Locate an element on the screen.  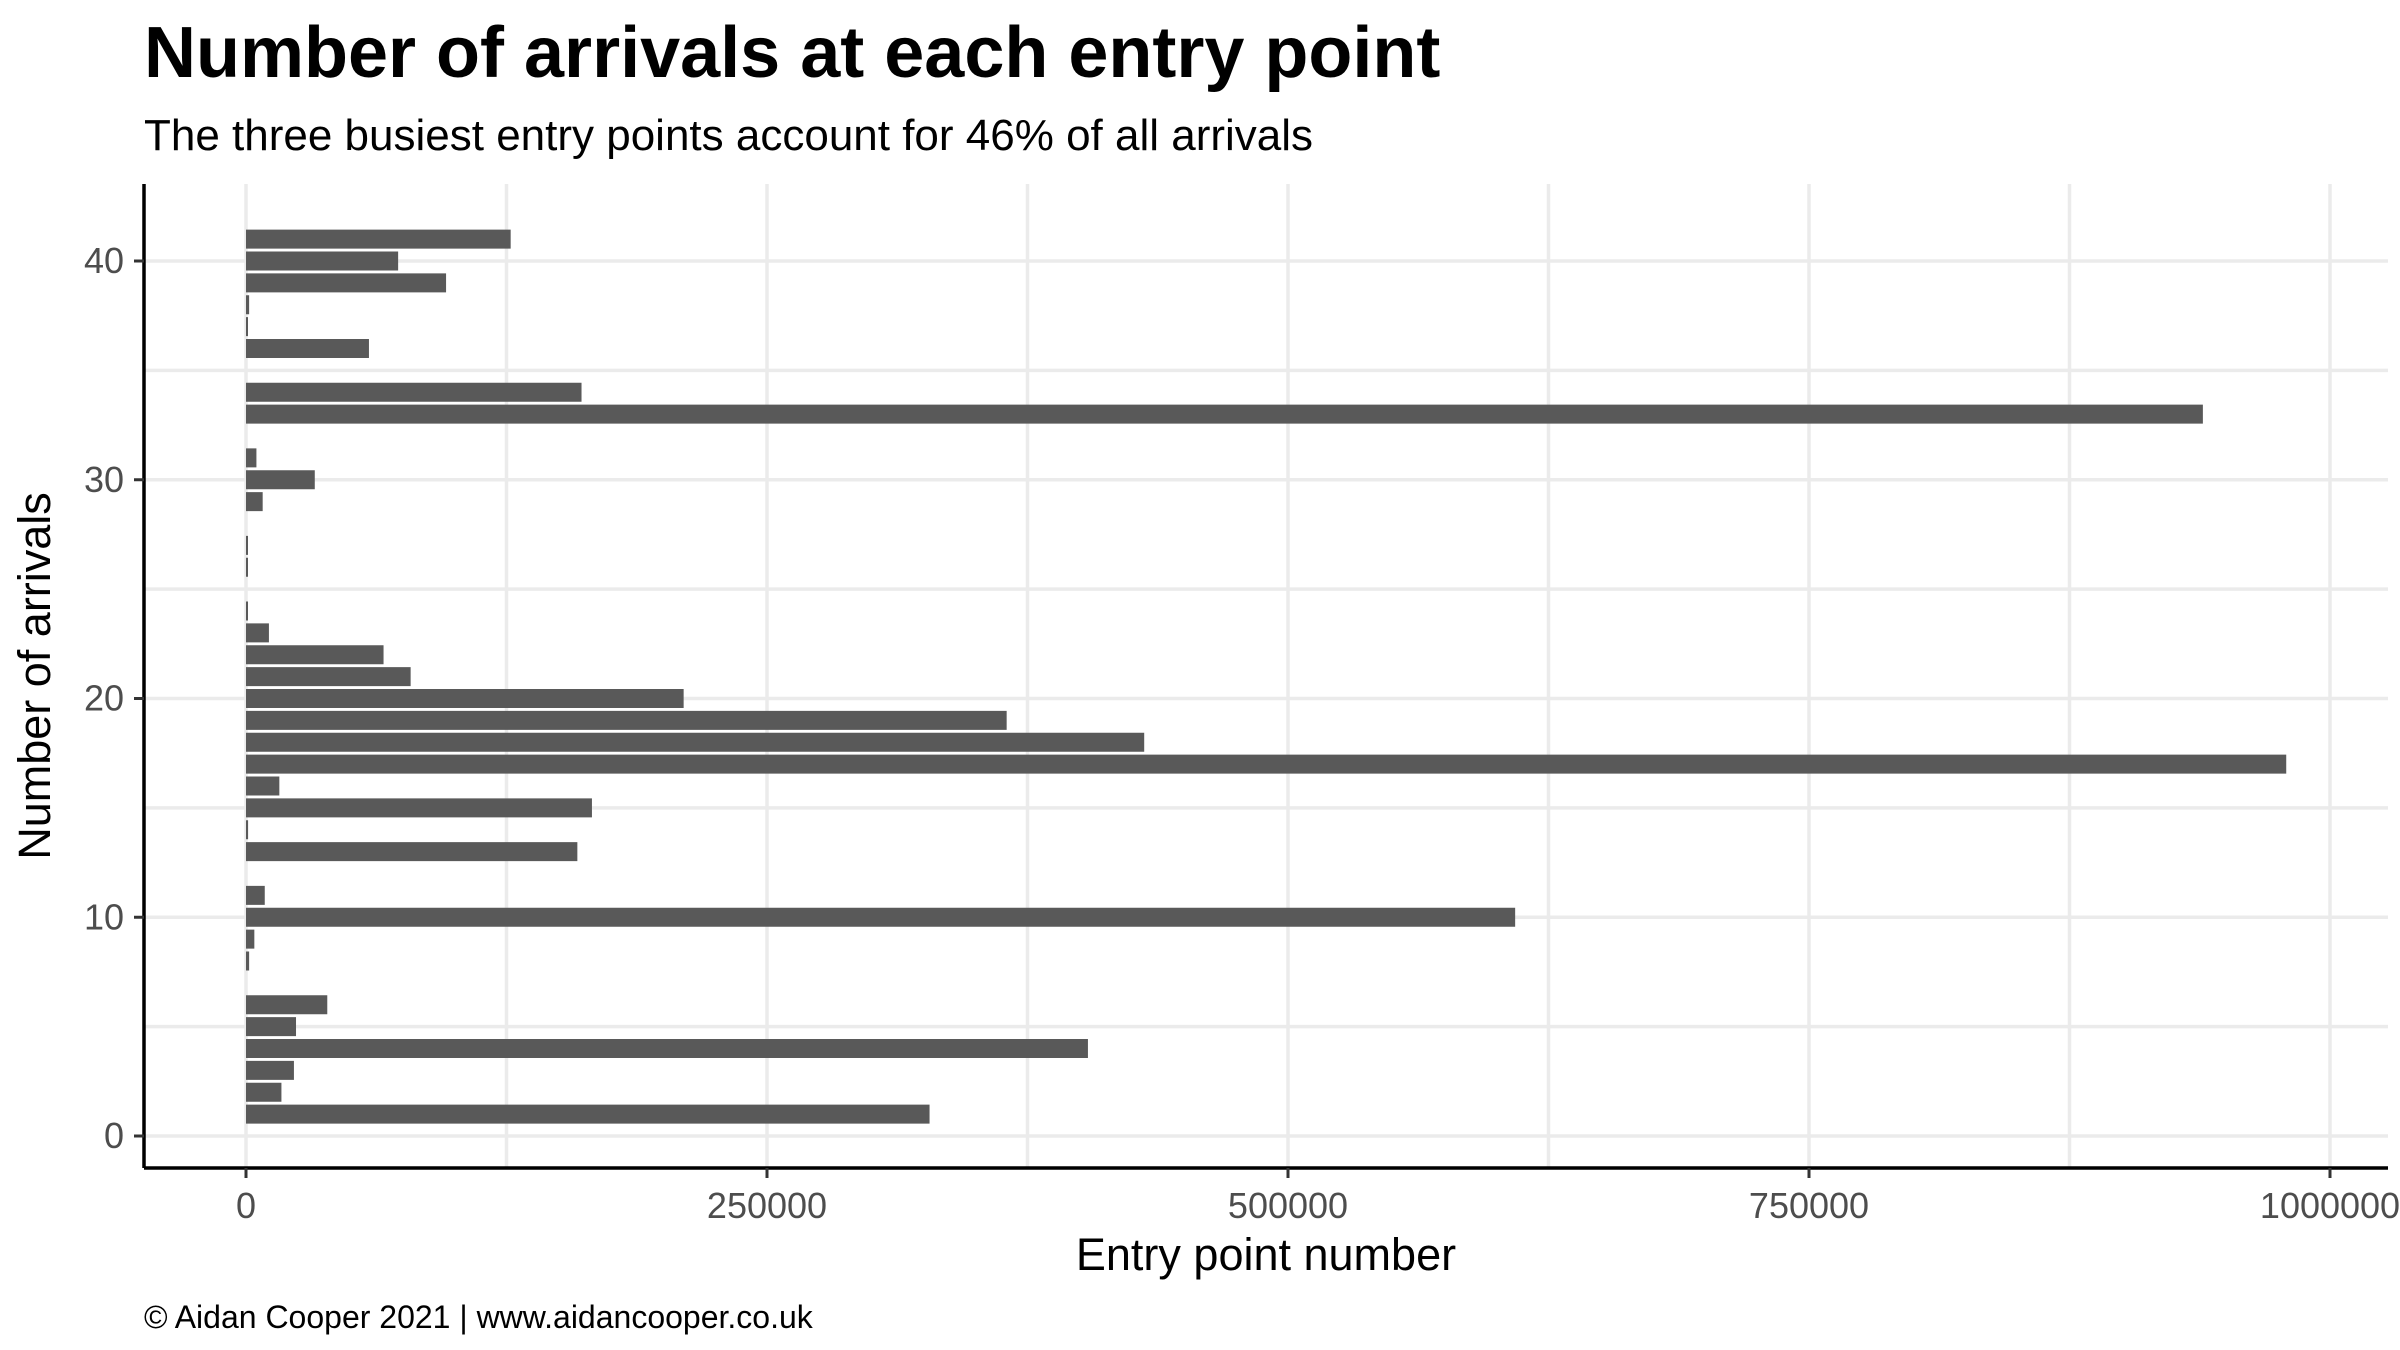
x-tick-label: 1000000 is located at coordinates (2330, 1205).